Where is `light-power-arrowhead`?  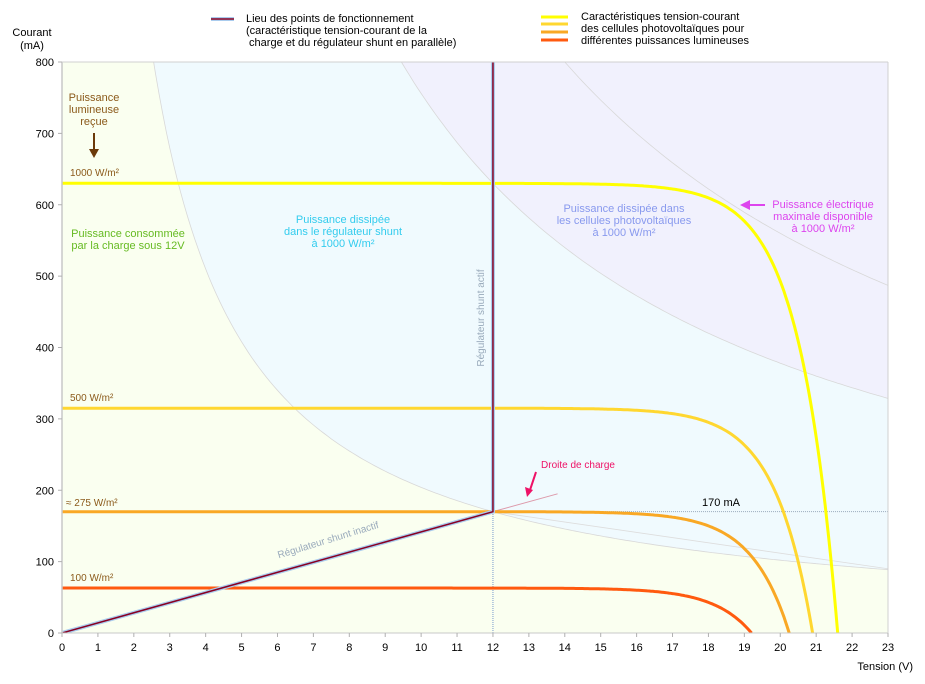 light-power-arrowhead is located at coordinates (94, 153).